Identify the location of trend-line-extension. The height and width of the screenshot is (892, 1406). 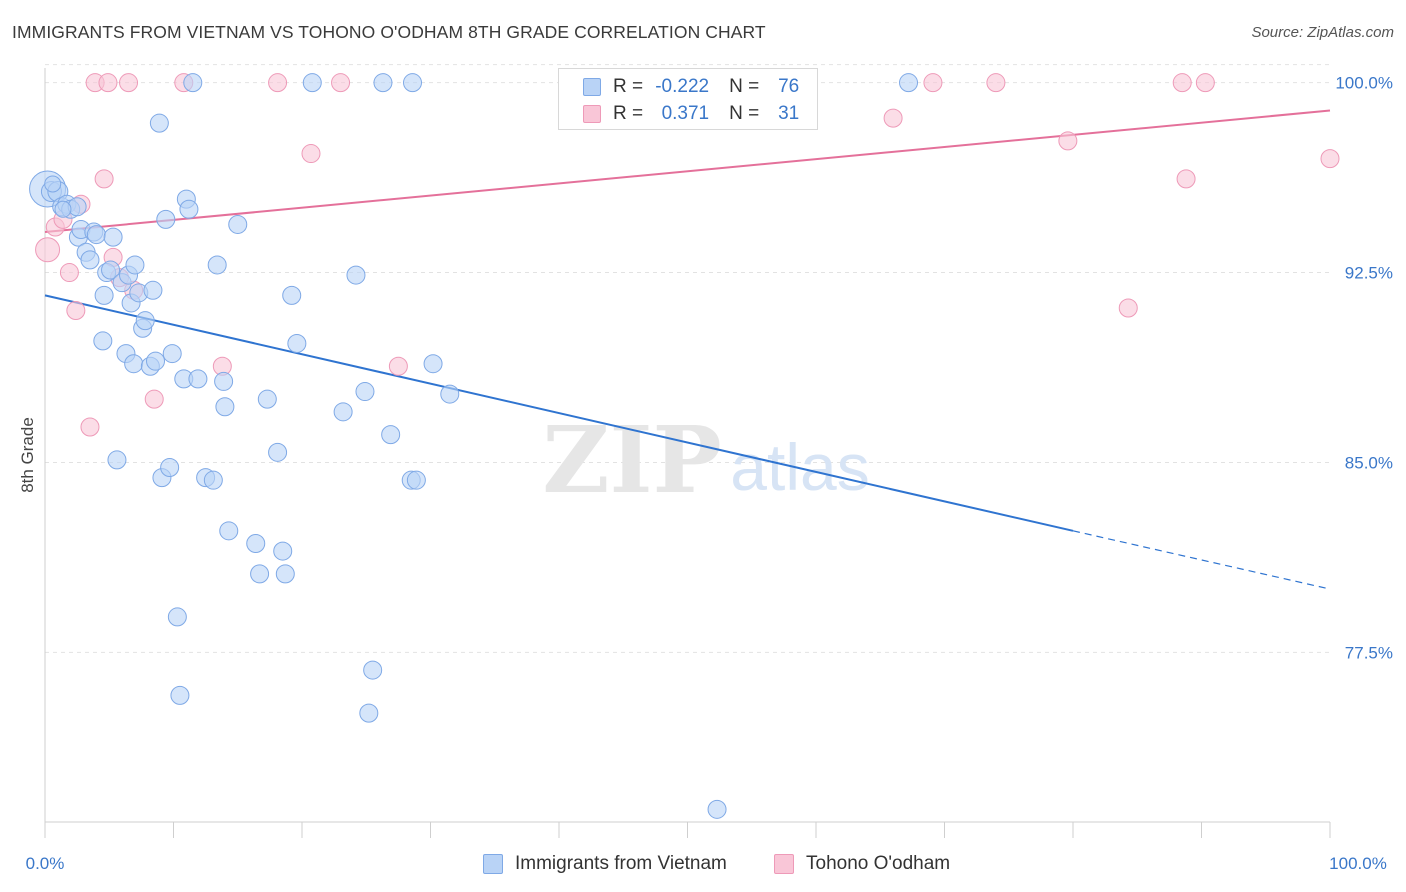
(1201, 560).